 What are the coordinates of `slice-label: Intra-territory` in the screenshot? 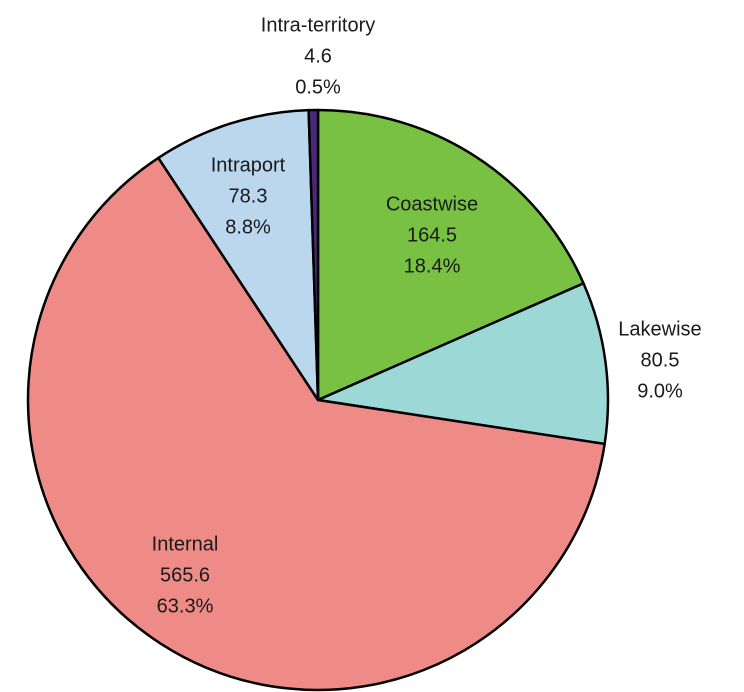 It's located at (318, 25).